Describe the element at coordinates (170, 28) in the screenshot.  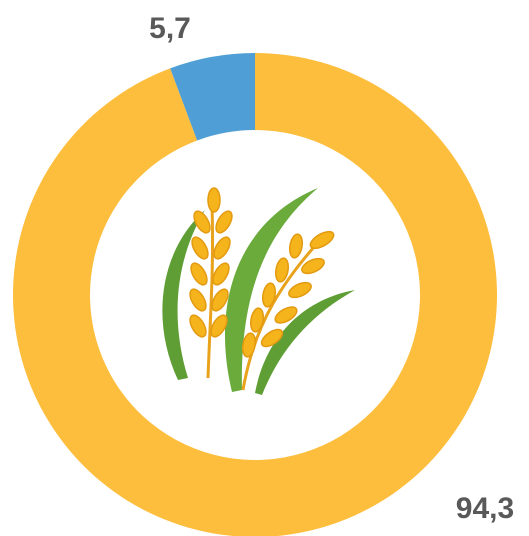
I see `data-label: 5,7` at that location.